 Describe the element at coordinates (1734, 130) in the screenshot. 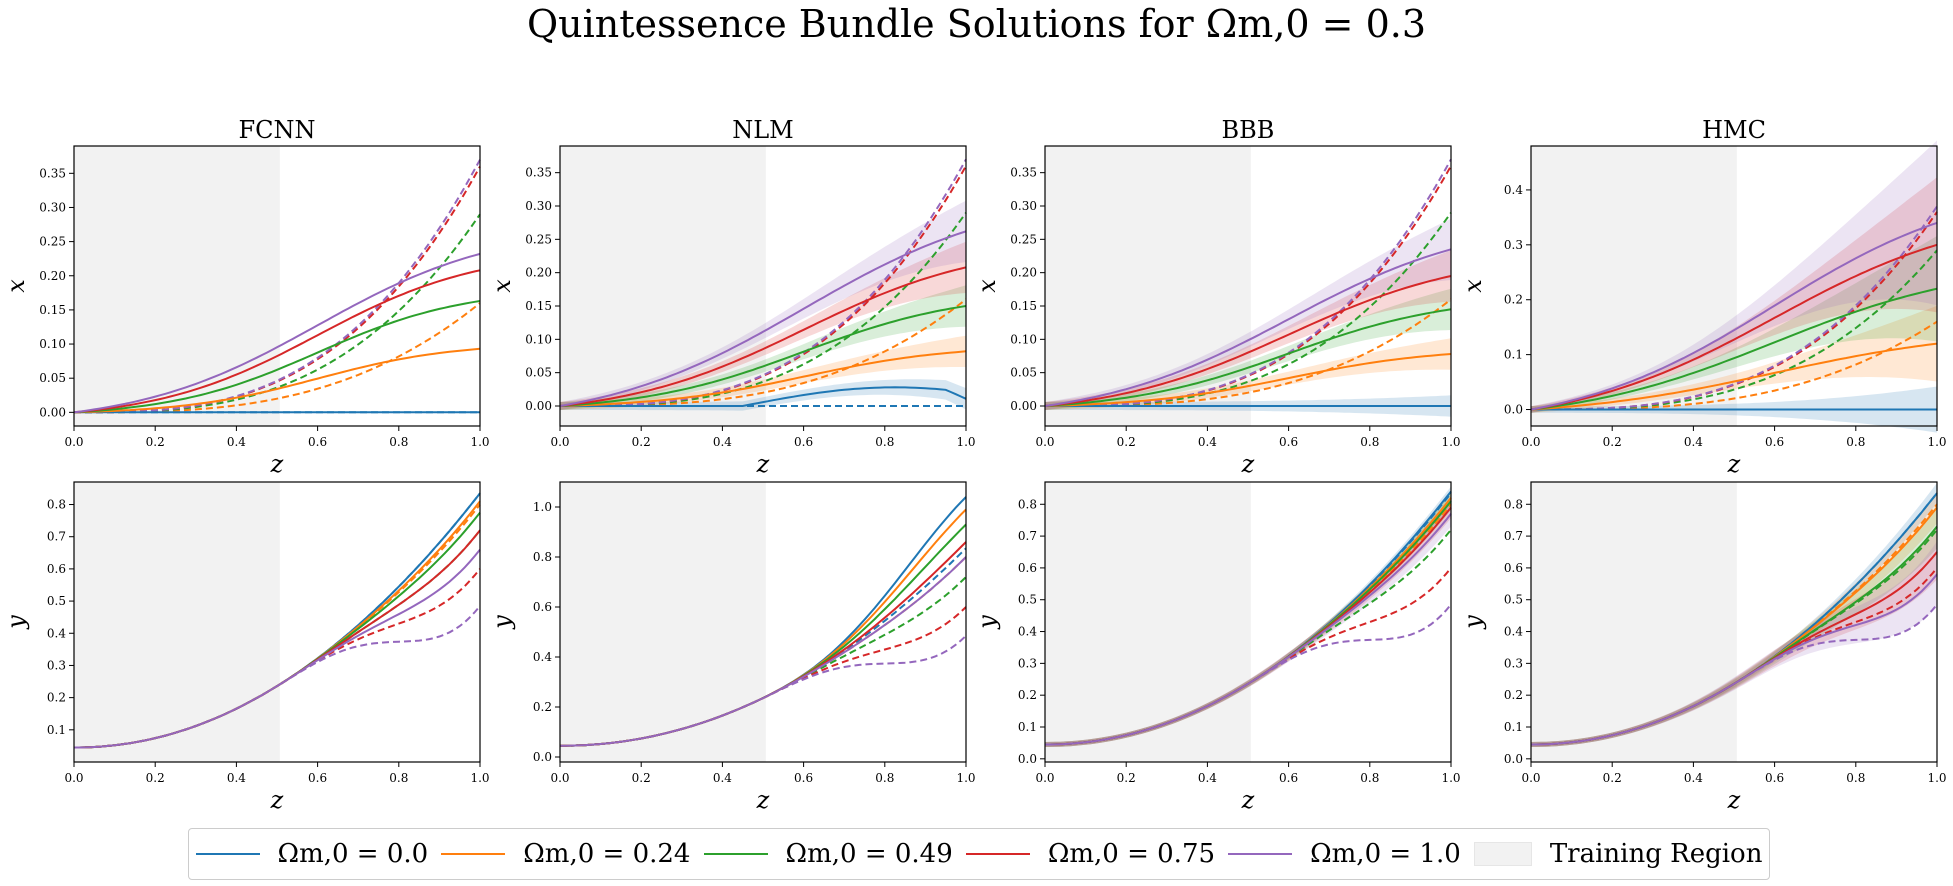

I see `panel-title: HMC` at that location.